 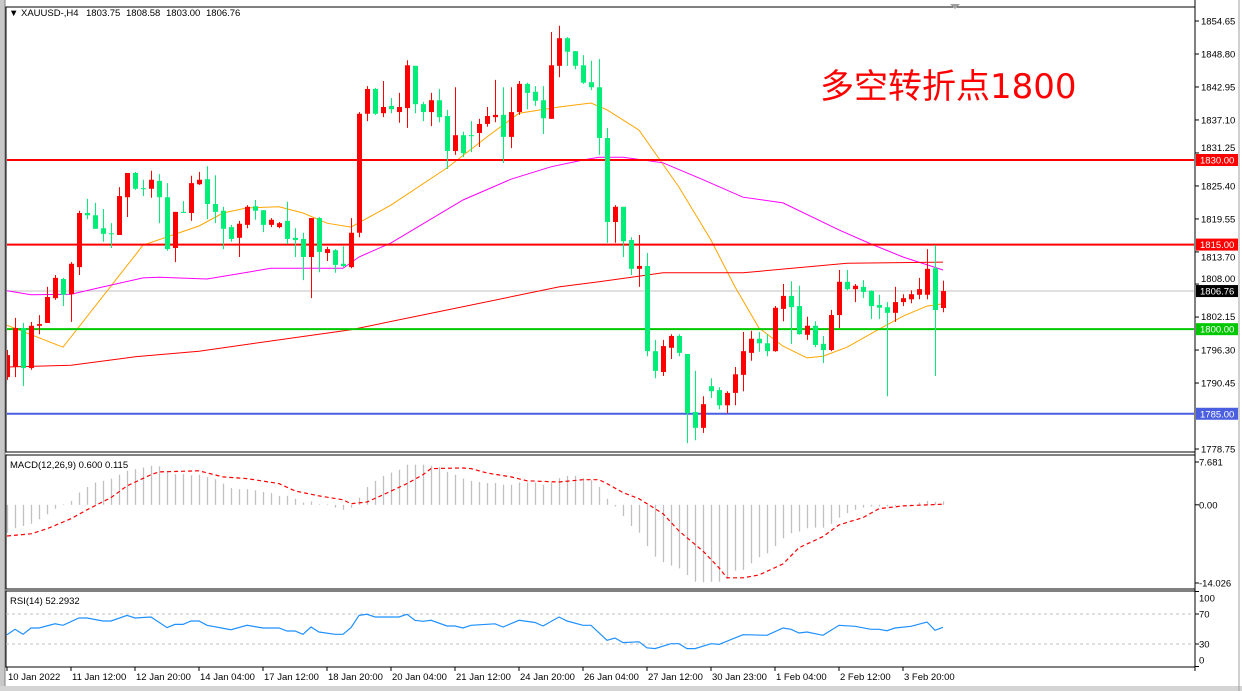 I want to click on time-tick-label: 3 Feb 20:00, so click(x=929, y=677).